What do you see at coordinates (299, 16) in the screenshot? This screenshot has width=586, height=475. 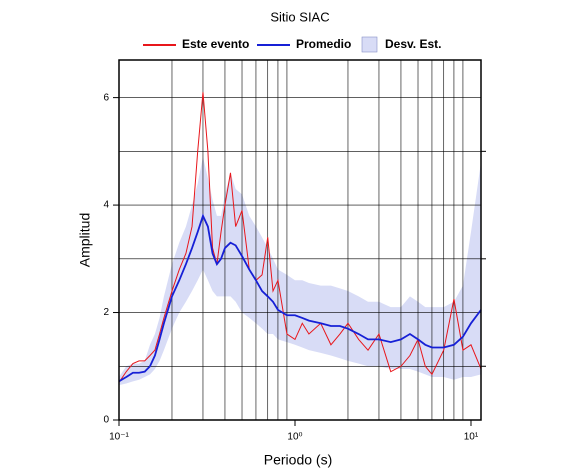 I see `chart-title: Sitio SIAC` at bounding box center [299, 16].